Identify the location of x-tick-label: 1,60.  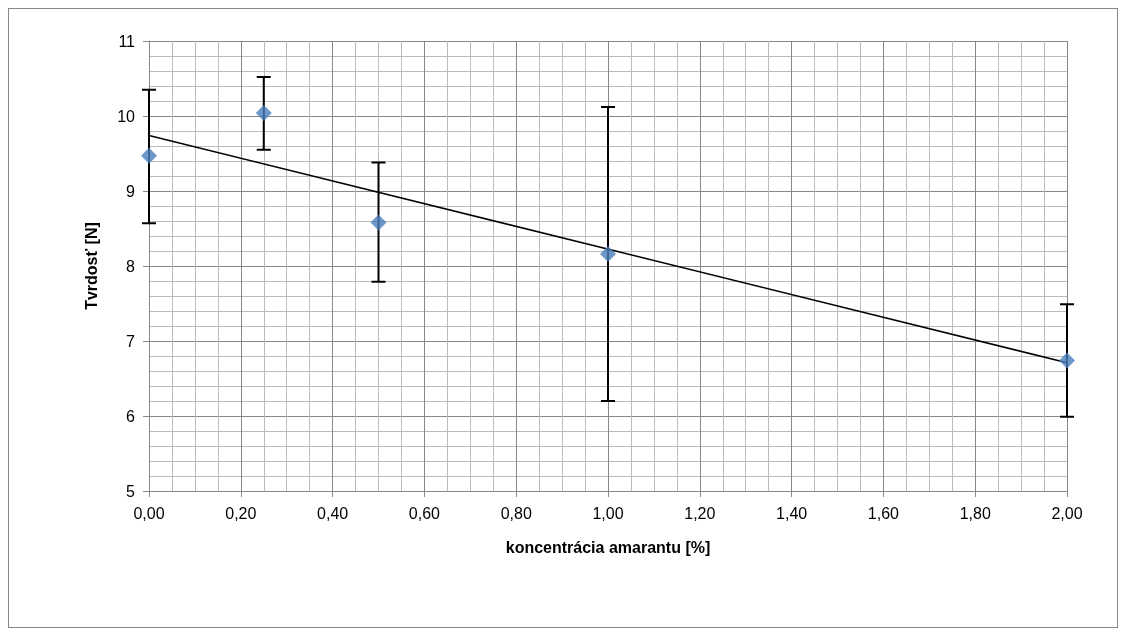
(883, 513).